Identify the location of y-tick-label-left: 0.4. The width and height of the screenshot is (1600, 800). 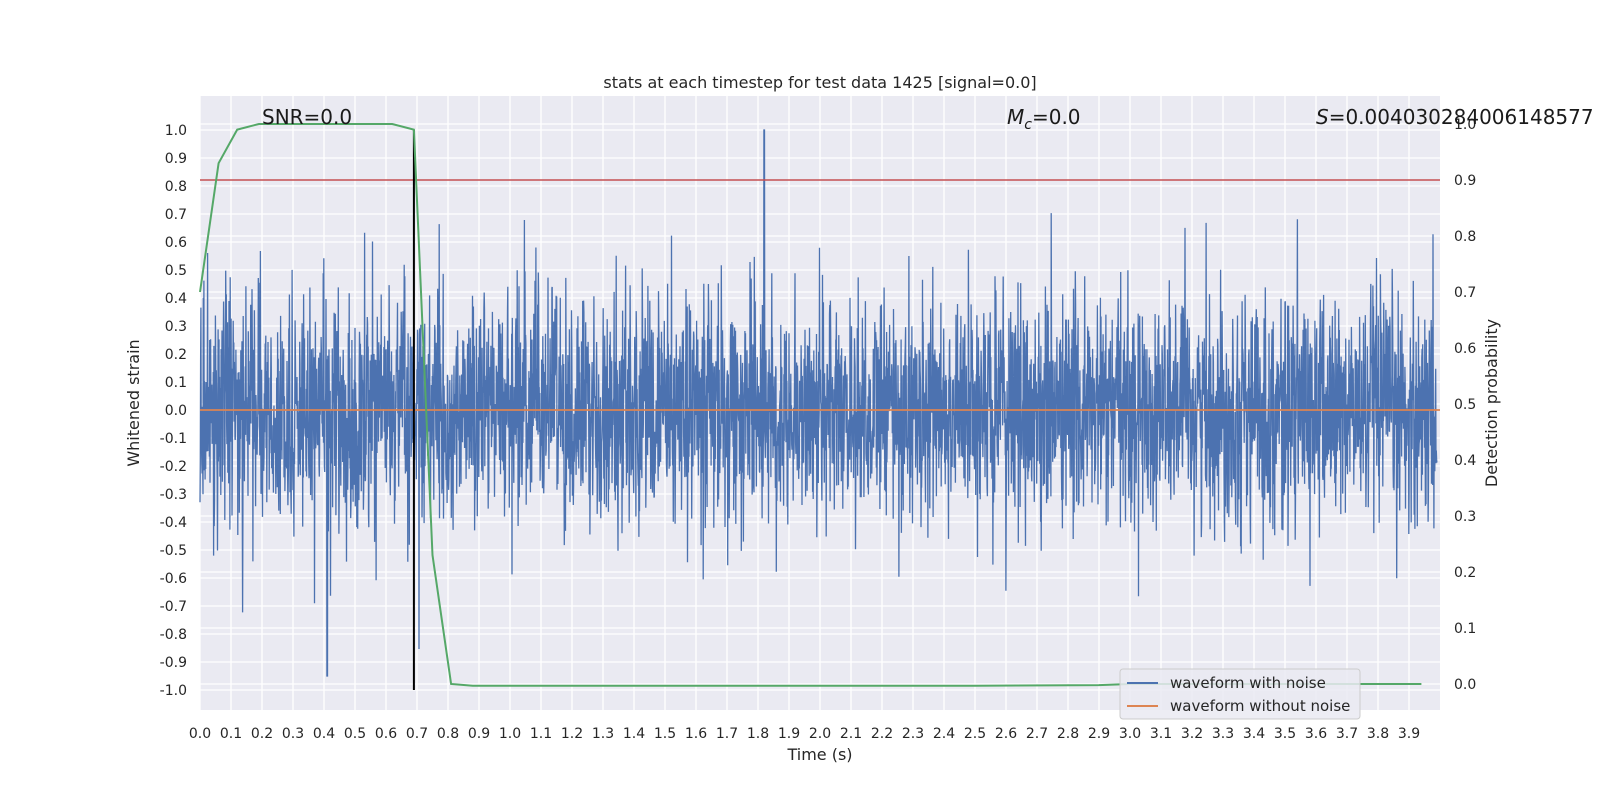
(176, 299).